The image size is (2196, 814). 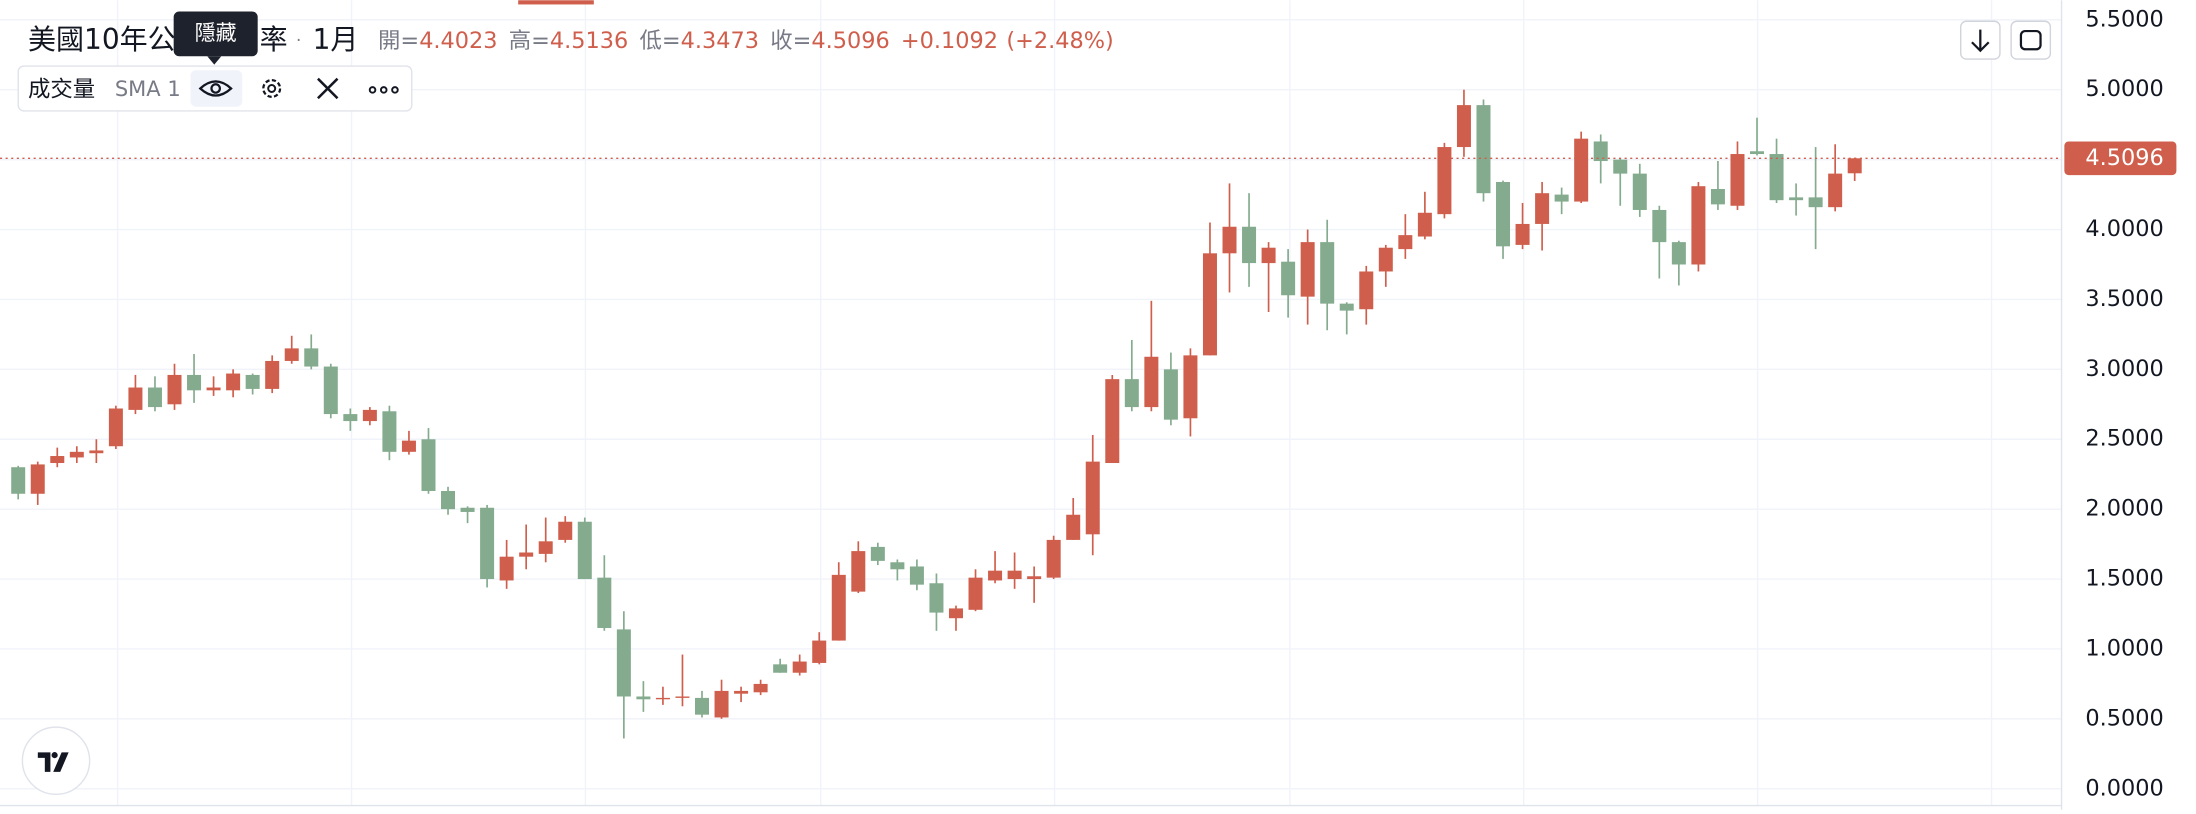 I want to click on settings-icon, so click(x=272, y=88).